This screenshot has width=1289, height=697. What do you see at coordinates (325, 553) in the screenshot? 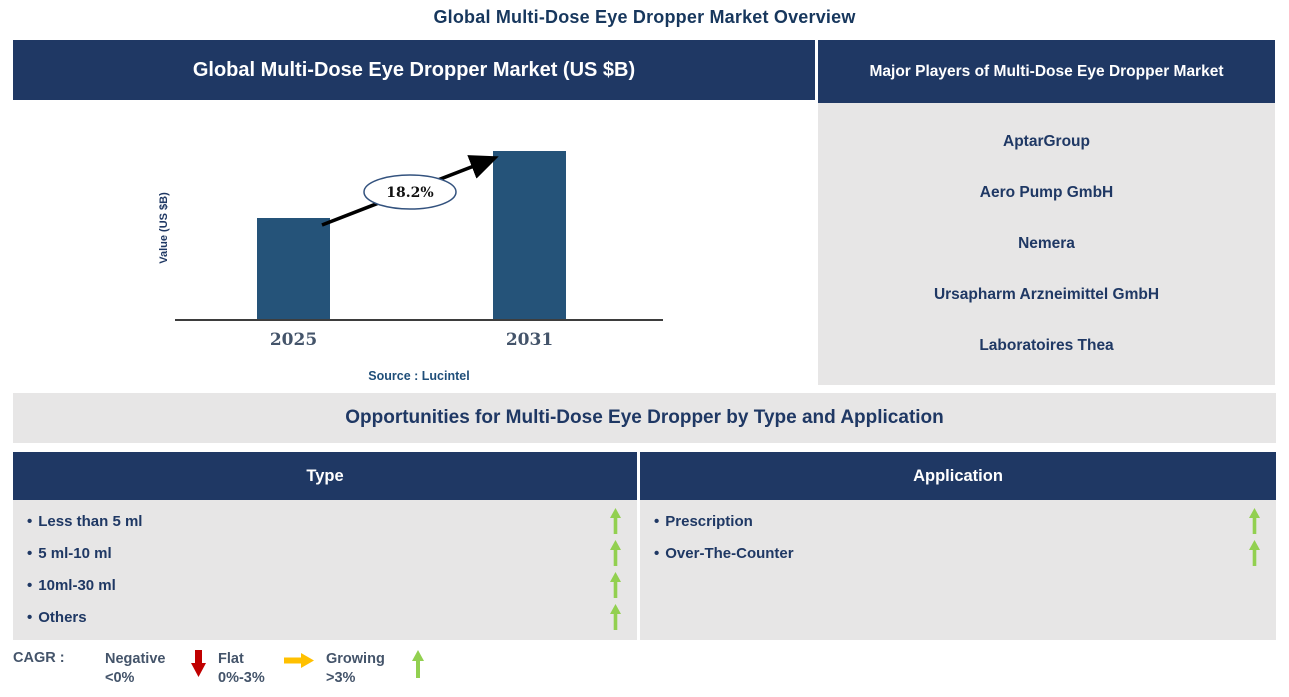
I see `list-item: • 5 ml-10 ml` at bounding box center [325, 553].